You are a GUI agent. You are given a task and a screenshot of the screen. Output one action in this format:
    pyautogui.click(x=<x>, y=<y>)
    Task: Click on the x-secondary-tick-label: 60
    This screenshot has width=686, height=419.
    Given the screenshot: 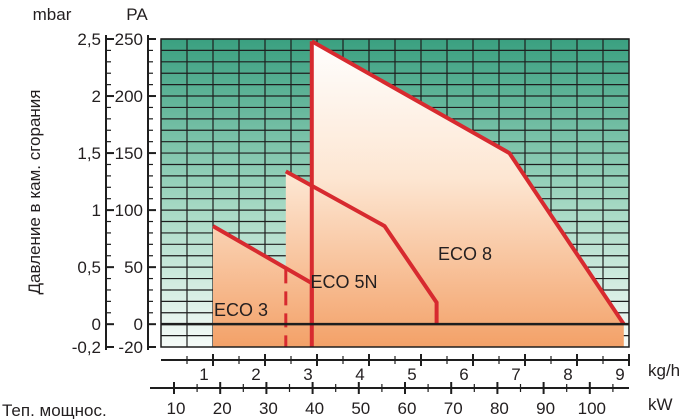 What is the action you would take?
    pyautogui.click(x=407, y=408)
    